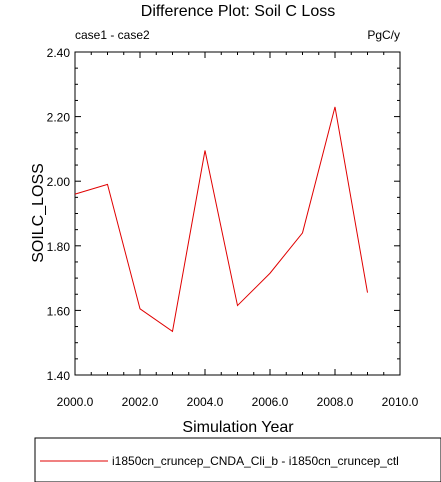 This screenshot has width=441, height=482. I want to click on x-tick-label: 2000.0, so click(75, 402).